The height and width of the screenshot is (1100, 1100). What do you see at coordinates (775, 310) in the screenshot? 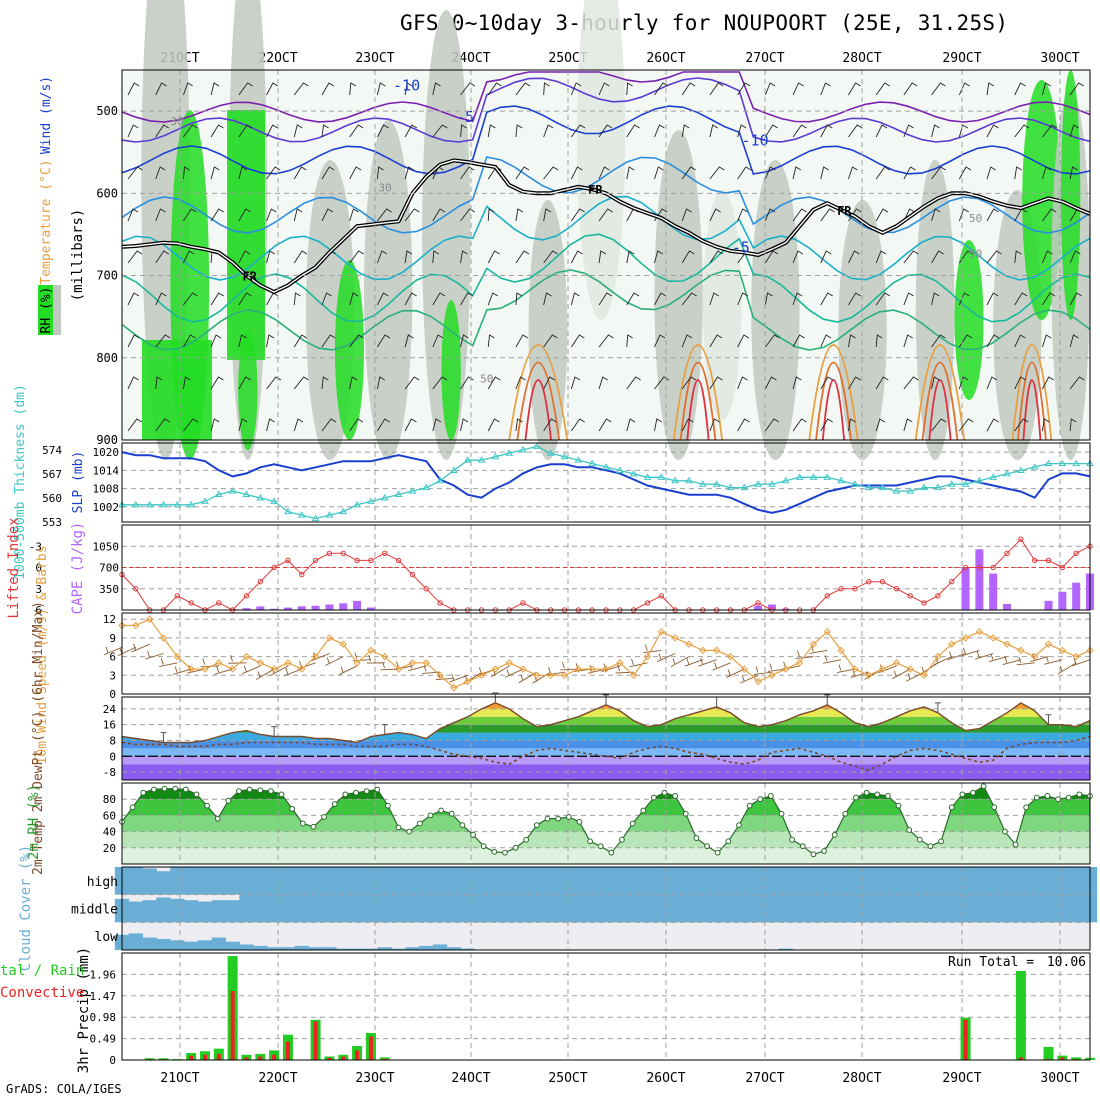
I see `rh-area` at bounding box center [775, 310].